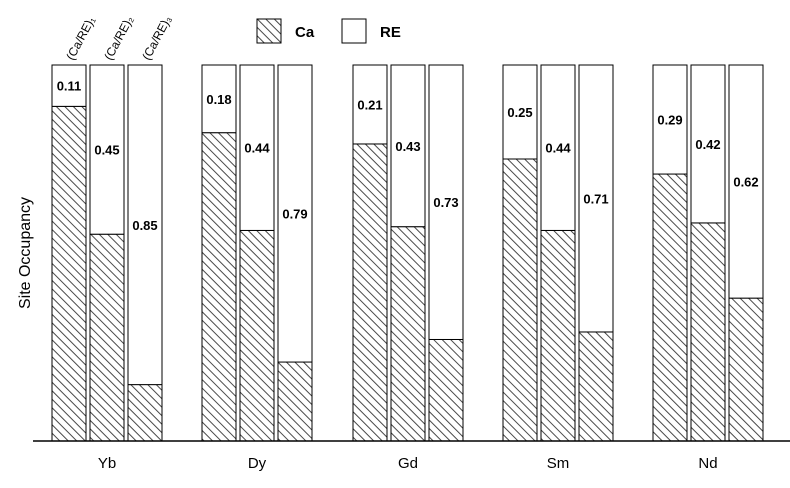 This screenshot has height=488, width=790. What do you see at coordinates (69, 273) in the screenshot?
I see `bar-ca-yb-site1` at bounding box center [69, 273].